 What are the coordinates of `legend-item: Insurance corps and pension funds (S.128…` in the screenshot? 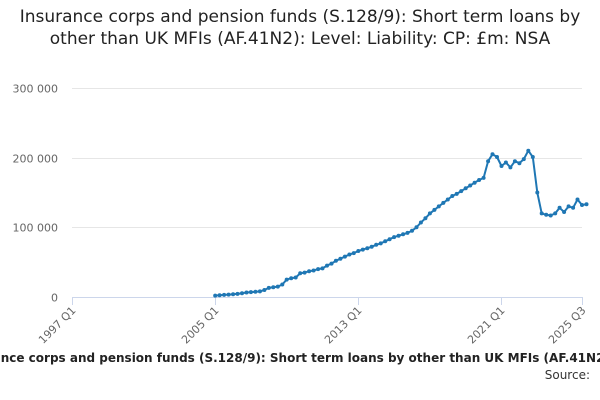 It's located at (300, 358).